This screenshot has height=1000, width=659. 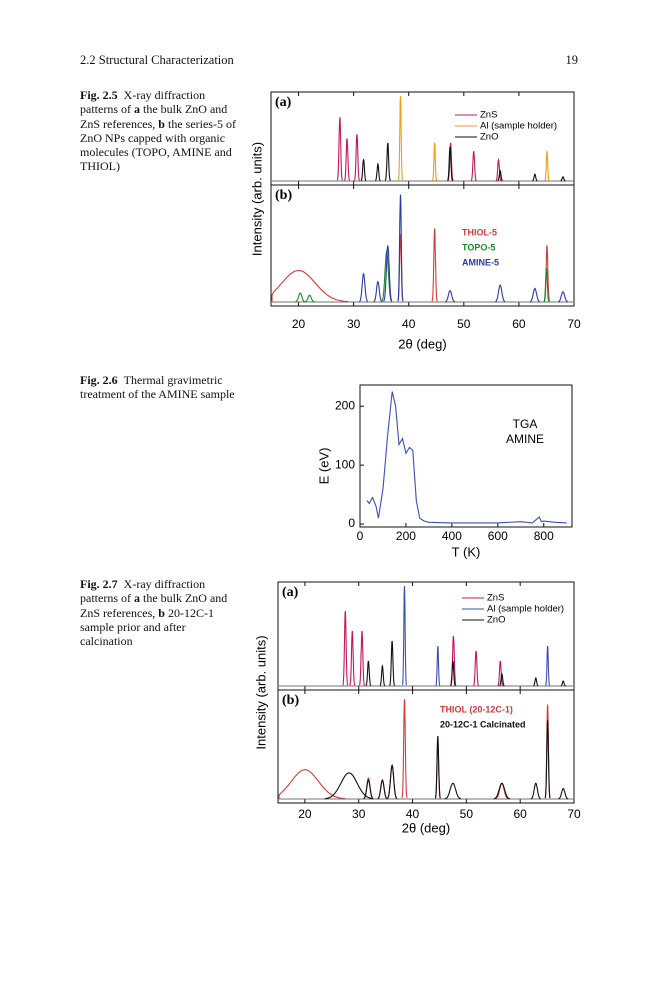 I want to click on x-tick-label: 0, so click(x=360, y=536).